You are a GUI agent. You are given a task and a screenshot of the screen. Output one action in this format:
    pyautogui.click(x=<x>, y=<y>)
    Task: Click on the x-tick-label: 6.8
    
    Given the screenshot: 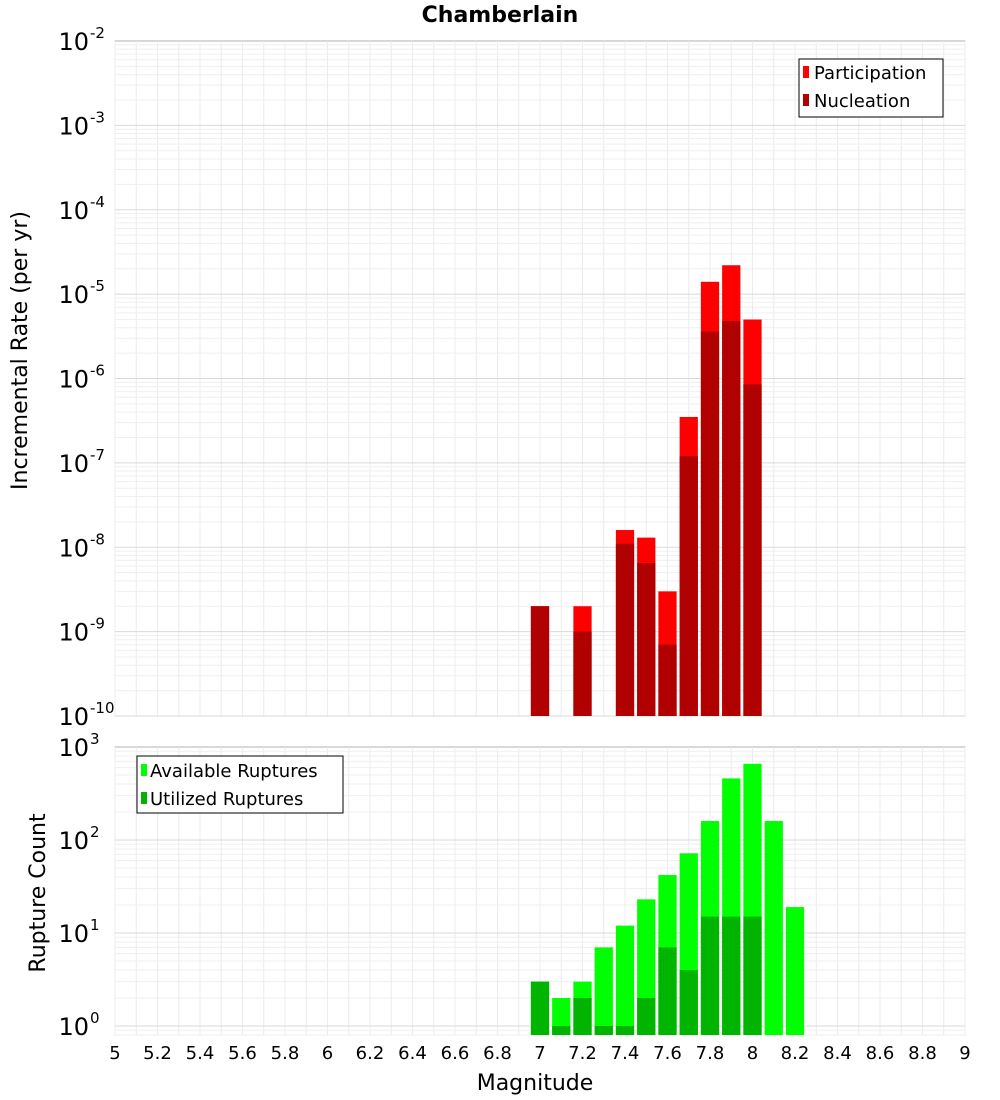 What is the action you would take?
    pyautogui.click(x=497, y=1053)
    